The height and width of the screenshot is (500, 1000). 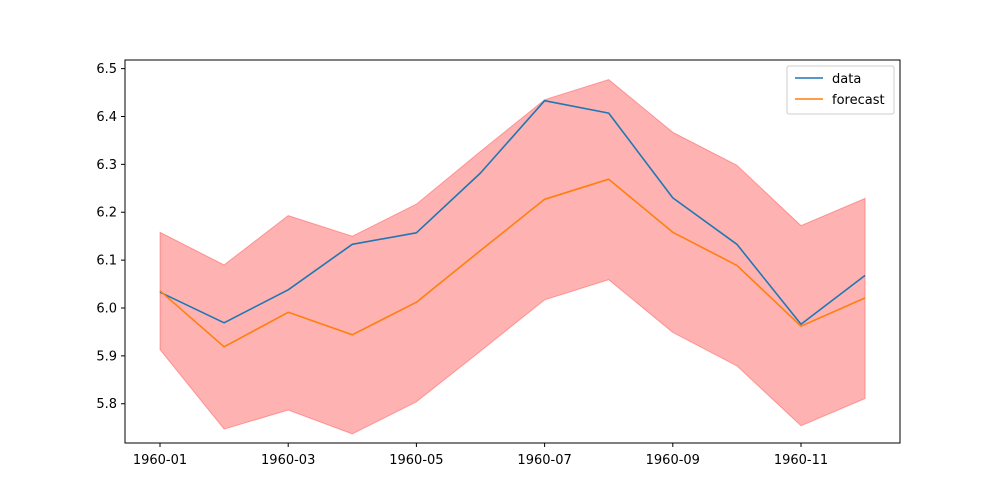 What do you see at coordinates (106, 213) in the screenshot?
I see `y-tick-label: 6.2` at bounding box center [106, 213].